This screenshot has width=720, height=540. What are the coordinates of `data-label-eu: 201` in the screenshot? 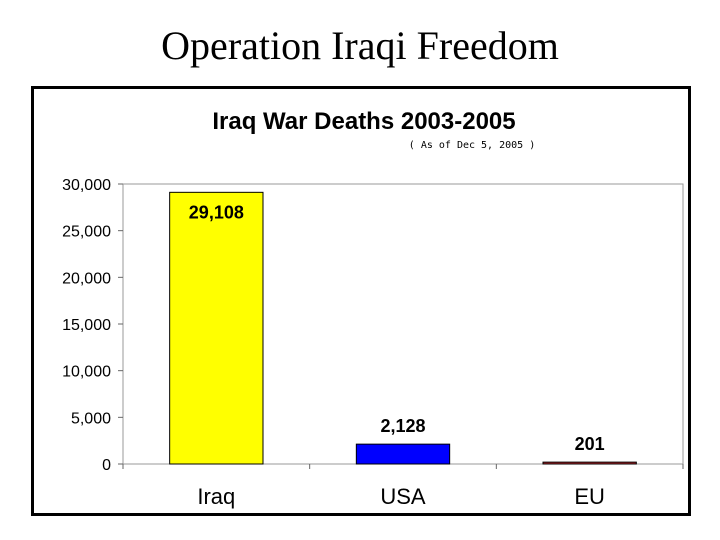 It's located at (590, 444).